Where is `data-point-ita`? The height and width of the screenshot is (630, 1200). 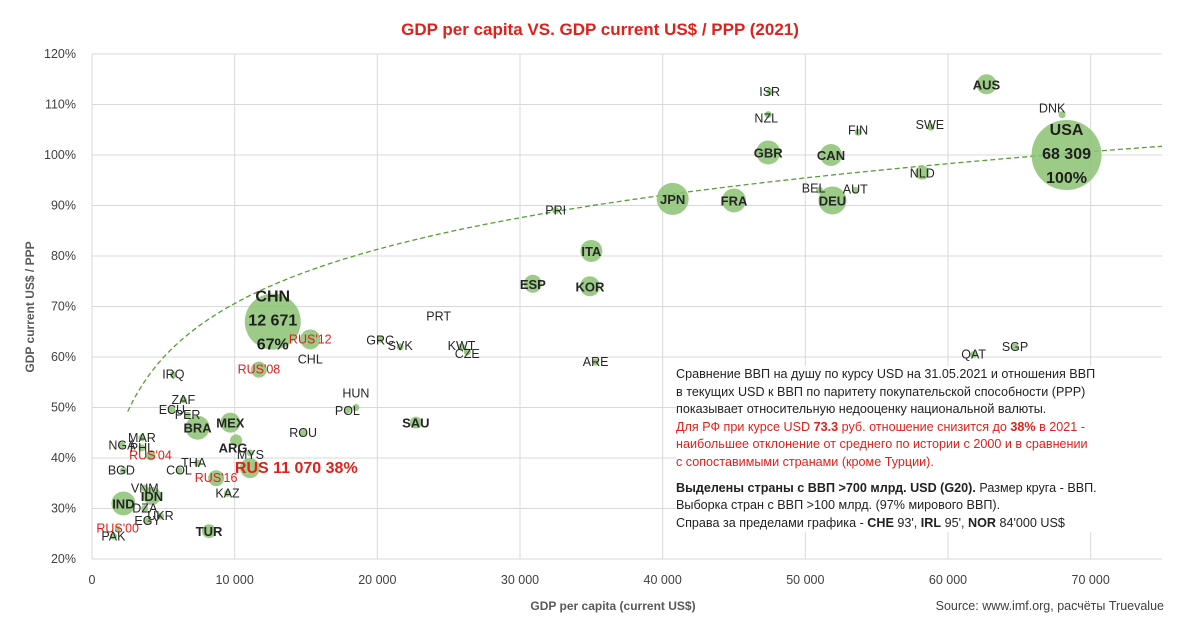 data-point-ita is located at coordinates (591, 250).